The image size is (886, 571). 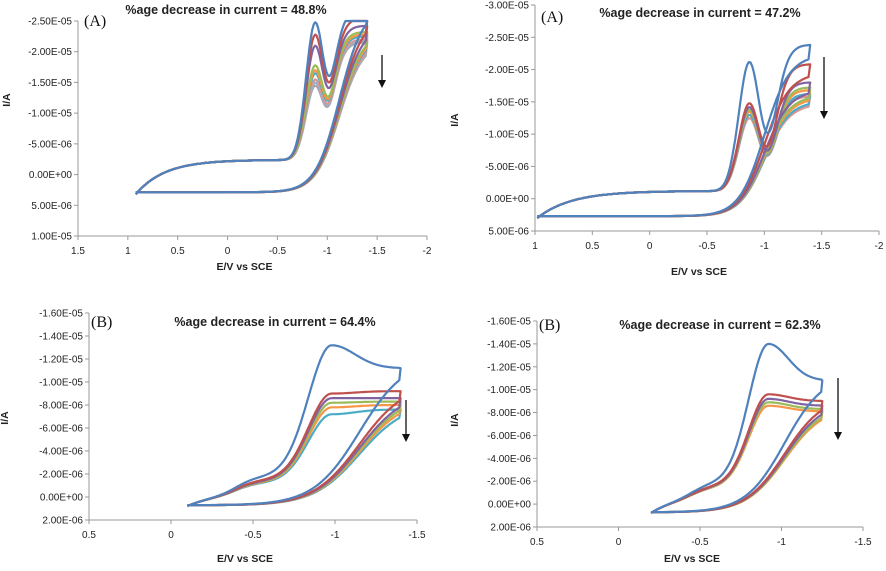 I want to click on chart-title: %age decrease in current = 62.3%, so click(x=719, y=325).